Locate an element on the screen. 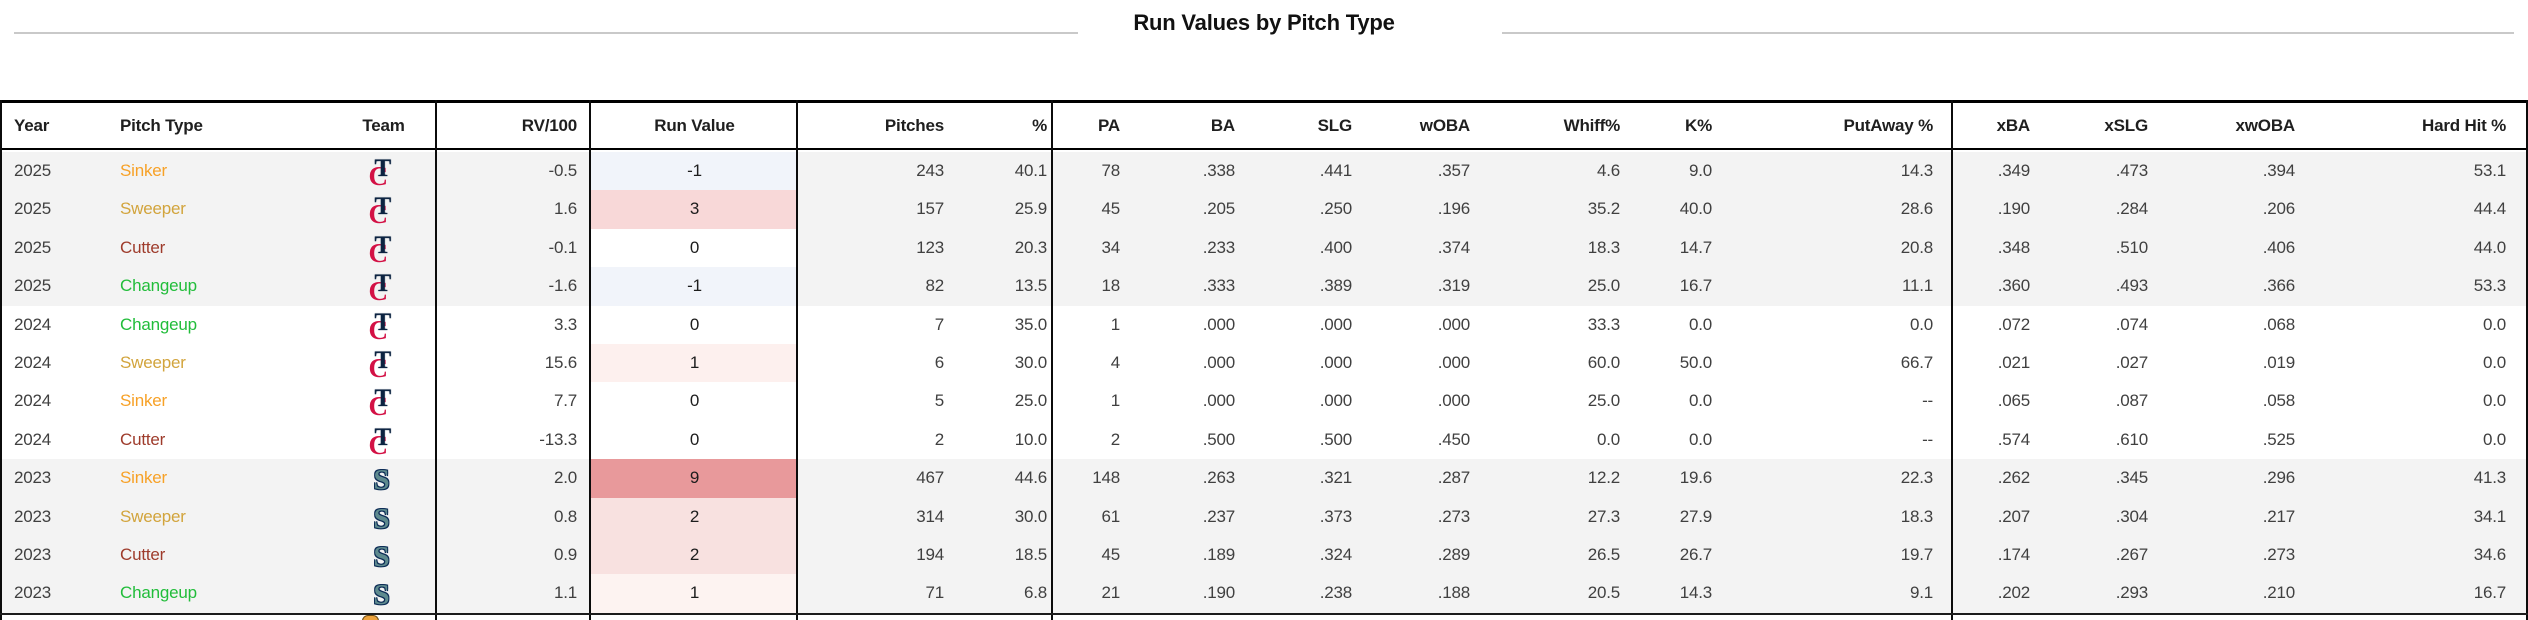 Image resolution: width=2528 pixels, height=620 pixels. cell-ba: .338 is located at coordinates (1218, 170).